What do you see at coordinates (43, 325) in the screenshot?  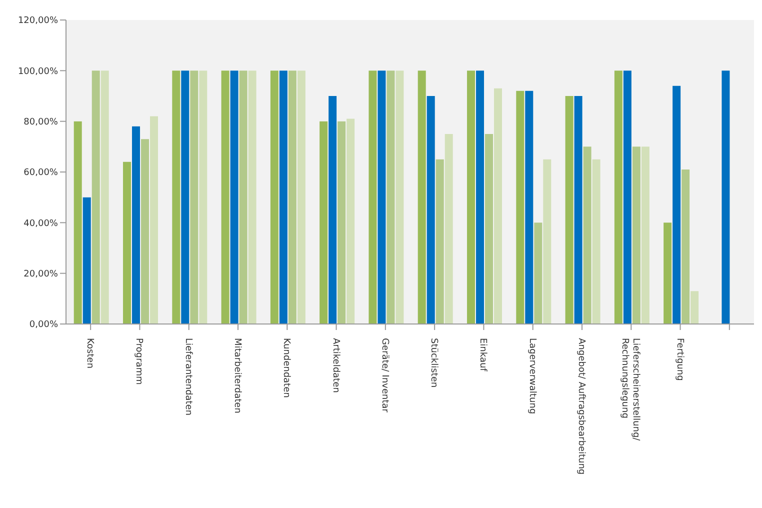 I see `y-tick-label: 0,00%` at bounding box center [43, 325].